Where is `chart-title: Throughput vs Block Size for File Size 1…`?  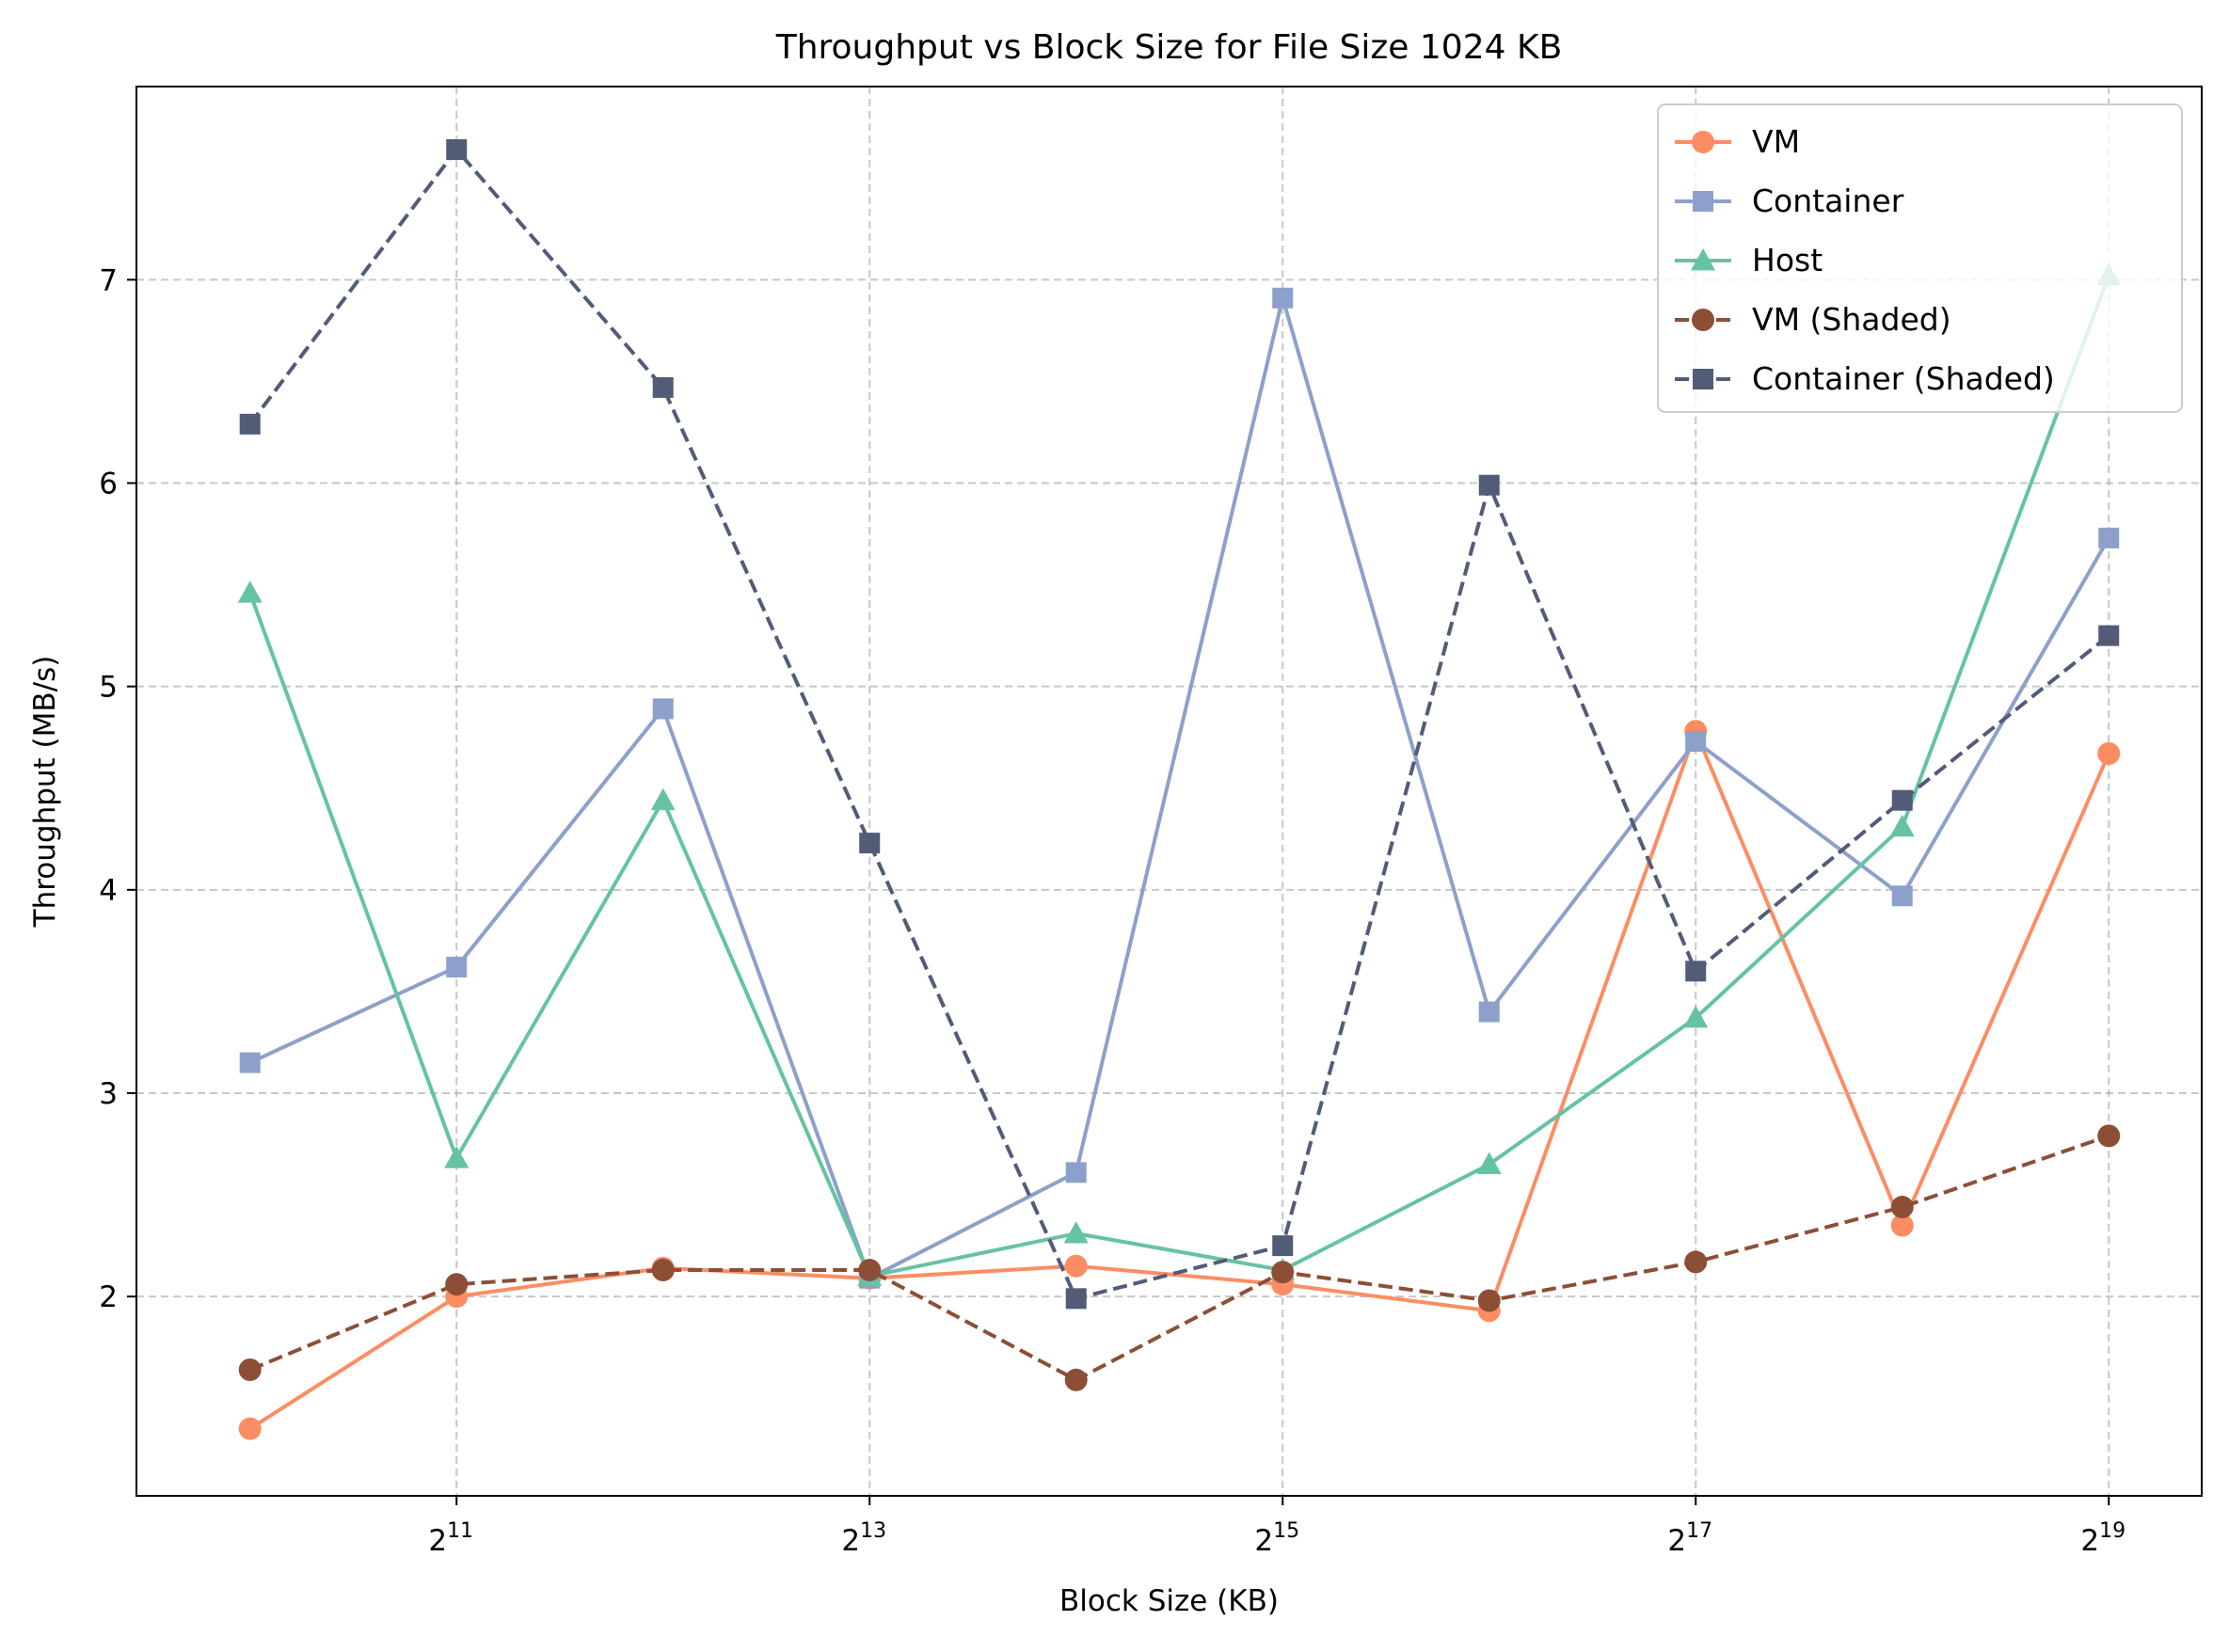 chart-title: Throughput vs Block Size for File Size 1… is located at coordinates (1169, 47).